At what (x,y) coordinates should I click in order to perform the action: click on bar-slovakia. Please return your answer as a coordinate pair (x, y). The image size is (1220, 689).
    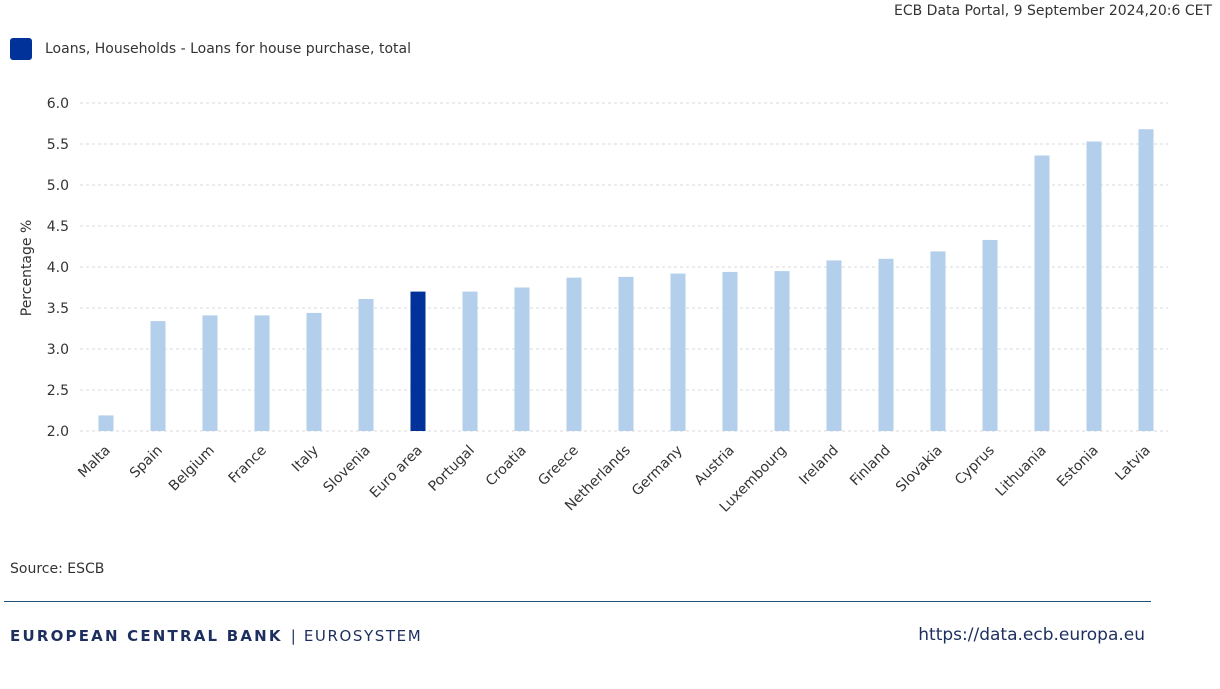
    Looking at the image, I should click on (938, 341).